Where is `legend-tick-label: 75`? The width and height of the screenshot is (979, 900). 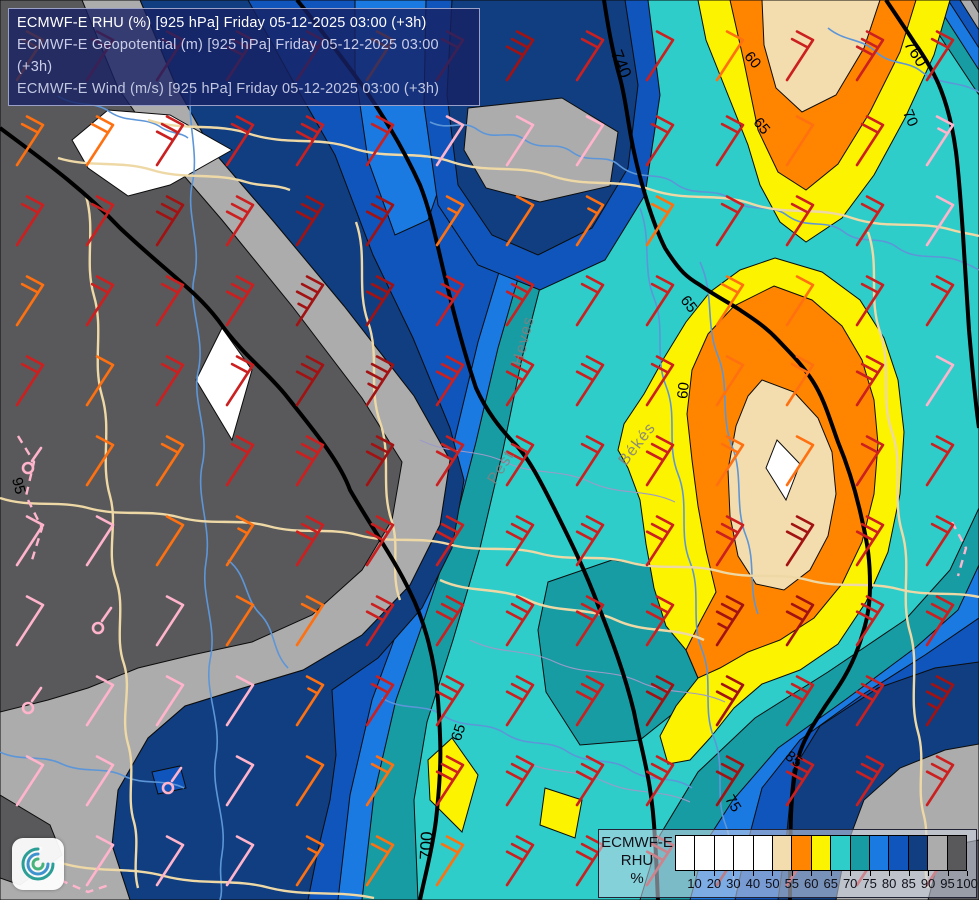 legend-tick-label: 75 is located at coordinates (869, 883).